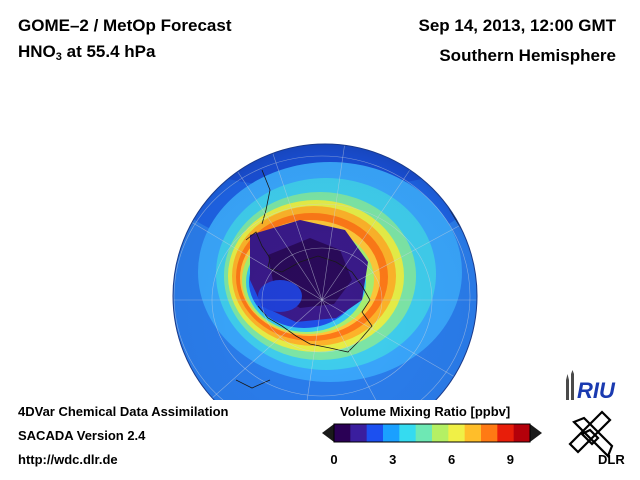  Describe the element at coordinates (328, 433) in the screenshot. I see `colorbar-min-arrow` at that location.